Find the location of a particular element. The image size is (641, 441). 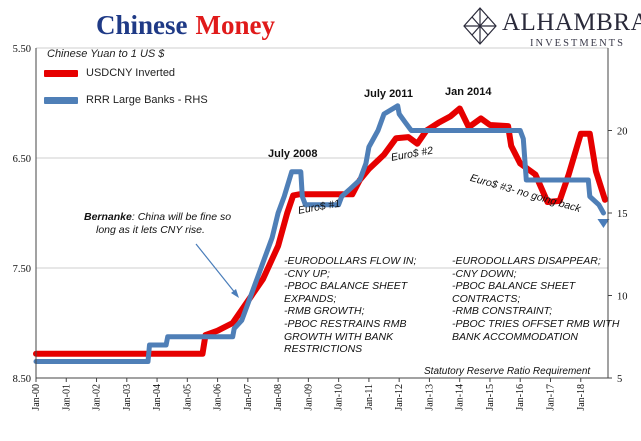

chart-title: Chinese Money is located at coordinates (185, 25).